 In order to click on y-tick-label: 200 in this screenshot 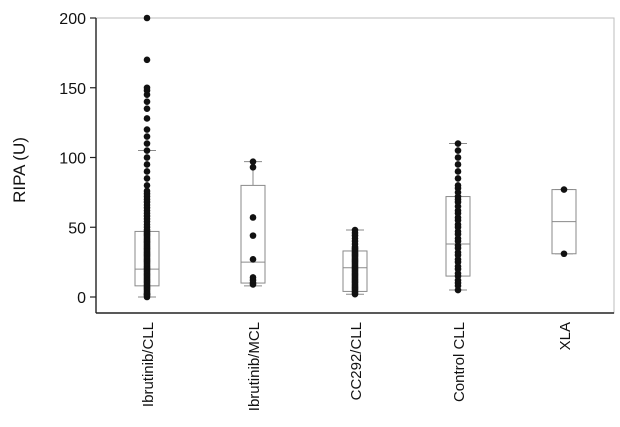, I will do `click(72, 19)`.